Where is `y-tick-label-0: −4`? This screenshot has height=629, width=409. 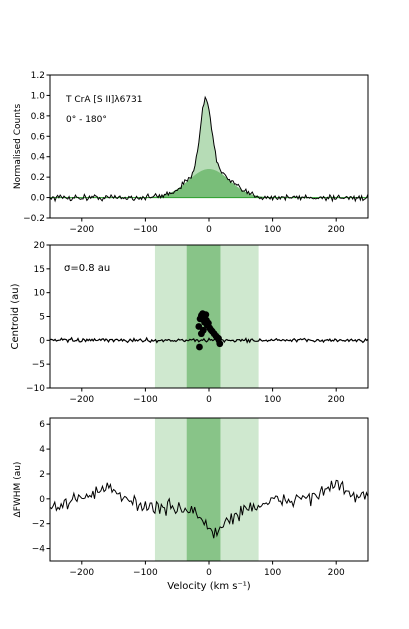 y-tick-label-0: −4 is located at coordinates (39, 550).